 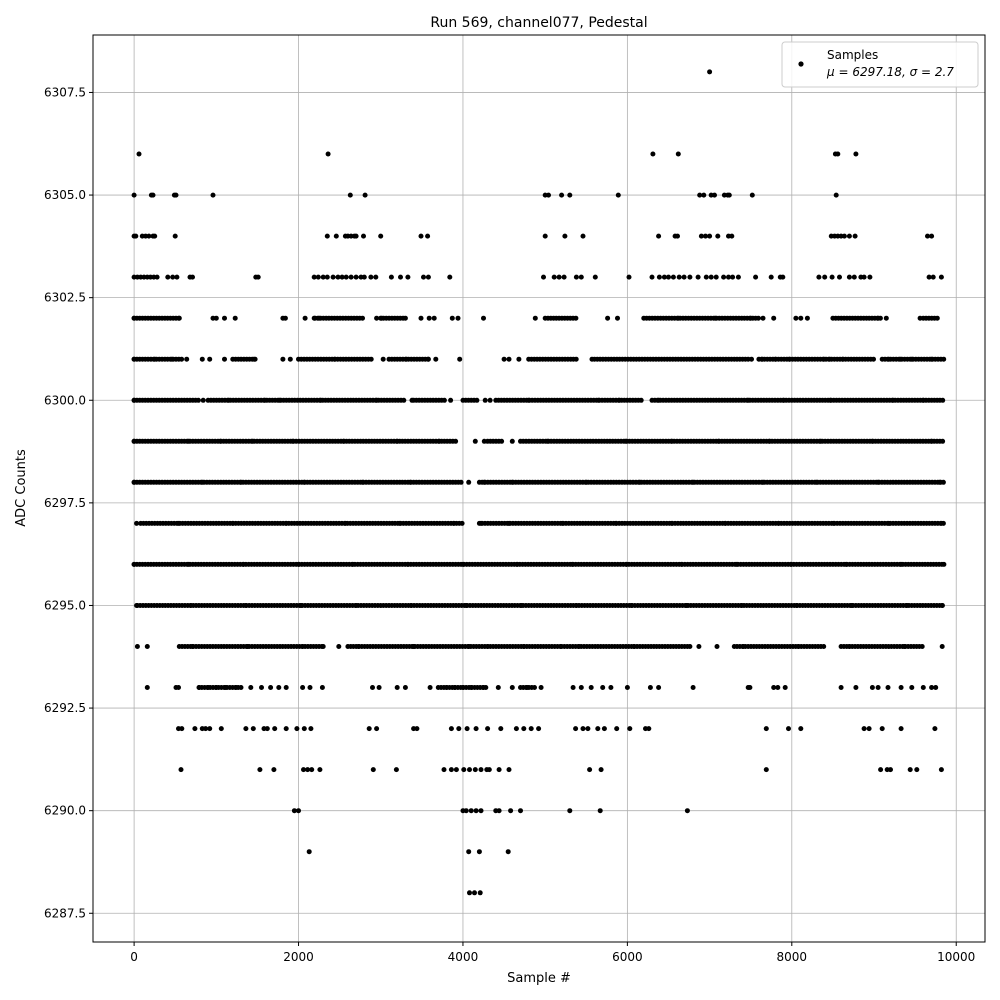 I want to click on legend: Samples μ = 6297.18, σ = 2.7, so click(x=880, y=64).